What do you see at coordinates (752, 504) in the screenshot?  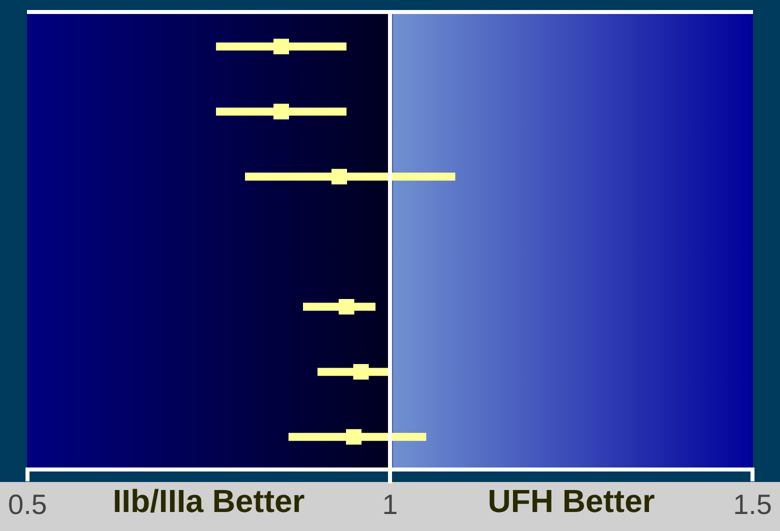 I see `x-tick-label: 1.5` at bounding box center [752, 504].